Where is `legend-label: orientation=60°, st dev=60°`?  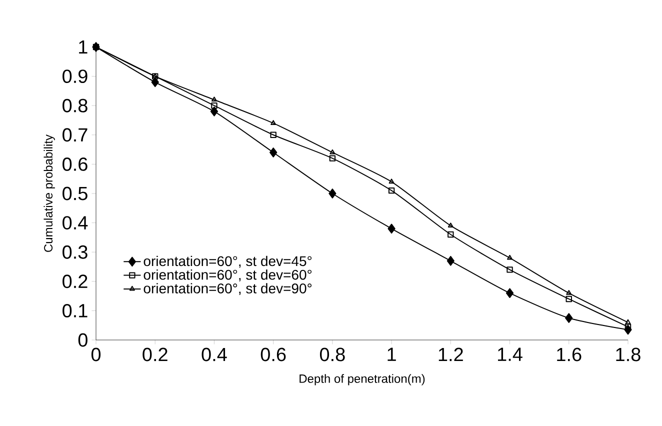
legend-label: orientation=60°, st dev=60° is located at coordinates (228, 275).